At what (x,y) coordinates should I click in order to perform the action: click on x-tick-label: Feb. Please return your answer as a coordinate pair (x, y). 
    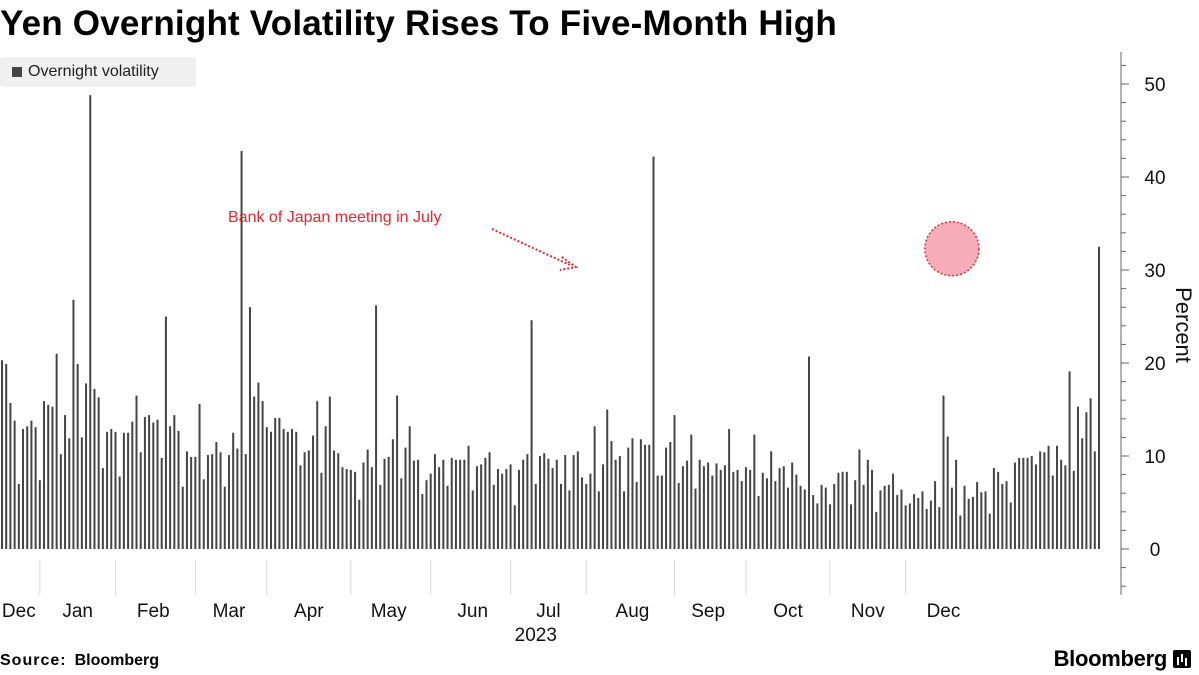
    Looking at the image, I should click on (153, 611).